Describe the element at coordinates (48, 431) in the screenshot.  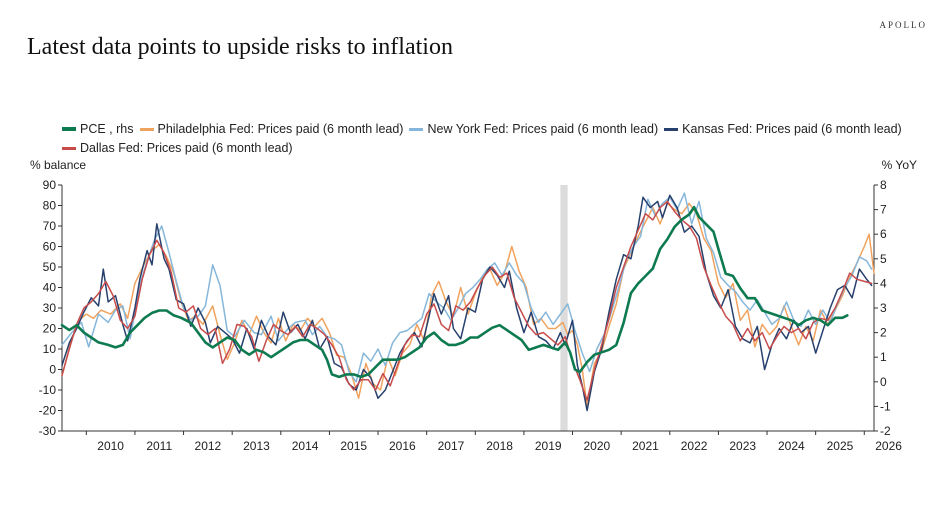
I see `y-left-tick-label: -30` at that location.